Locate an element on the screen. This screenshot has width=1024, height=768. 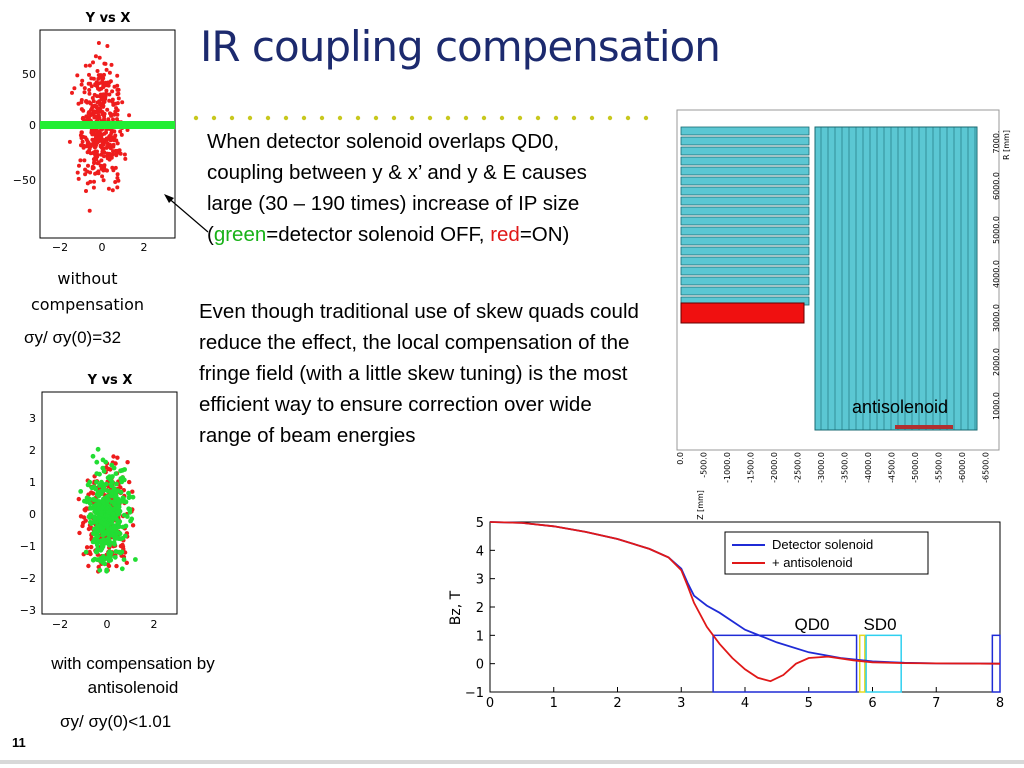
x-tick: 2 is located at coordinates (154, 624).